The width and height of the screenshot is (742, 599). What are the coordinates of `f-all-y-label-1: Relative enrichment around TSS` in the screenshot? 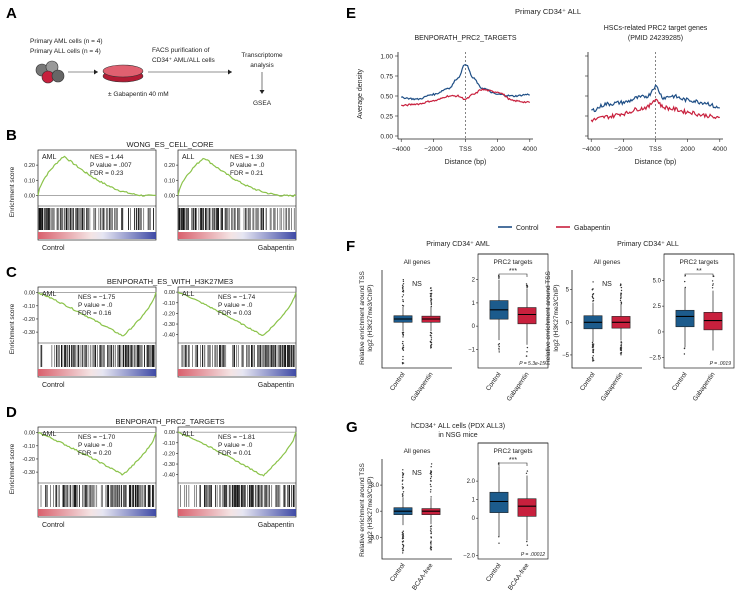 It's located at (548, 317).